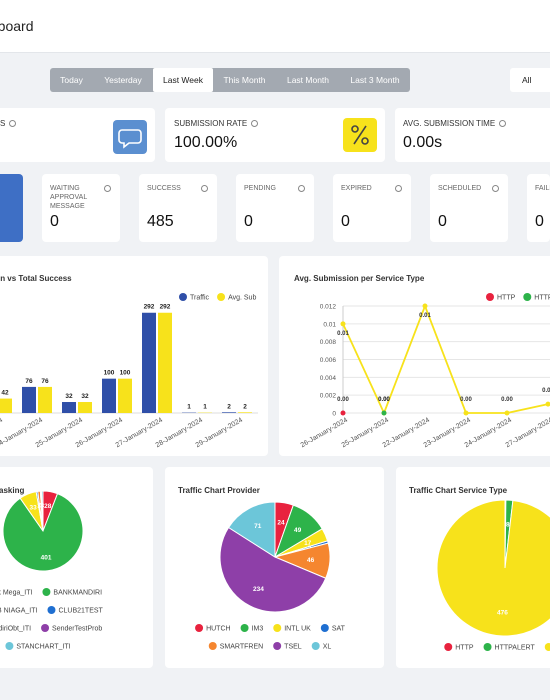 This screenshot has width=550, height=700. I want to click on legend-label: INTL UK, so click(297, 629).